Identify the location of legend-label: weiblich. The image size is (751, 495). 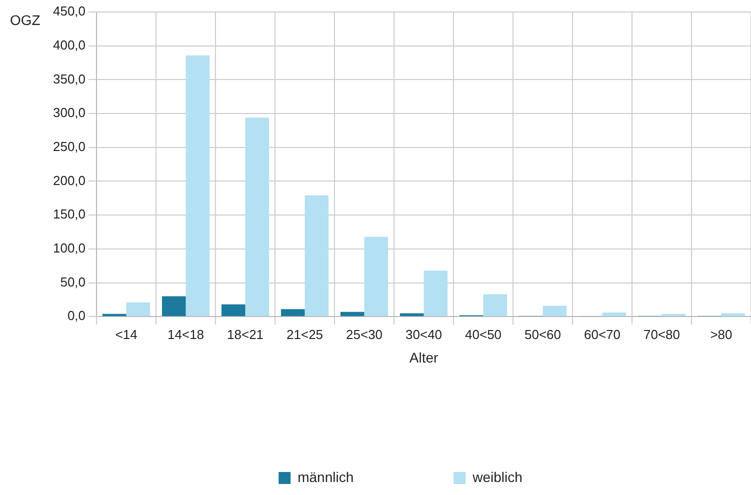
(497, 476).